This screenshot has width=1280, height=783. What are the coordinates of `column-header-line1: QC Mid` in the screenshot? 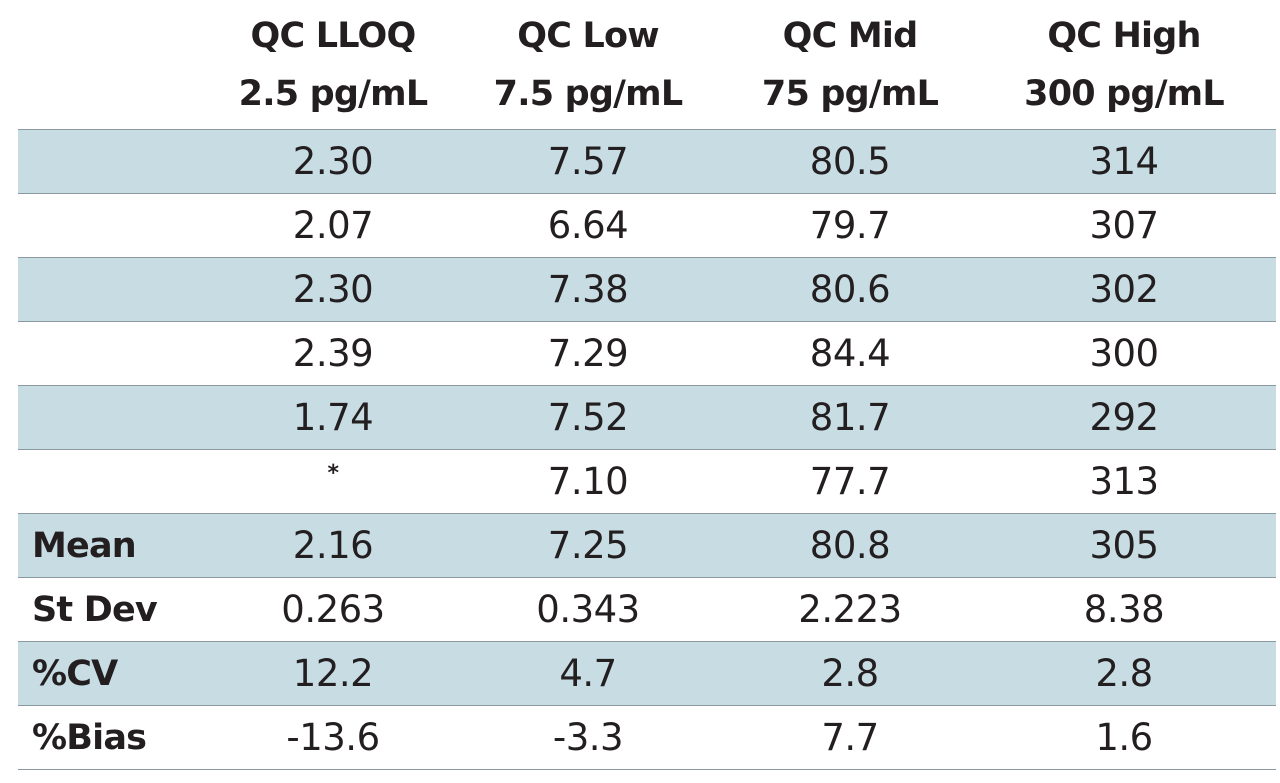 It's located at (850, 35).